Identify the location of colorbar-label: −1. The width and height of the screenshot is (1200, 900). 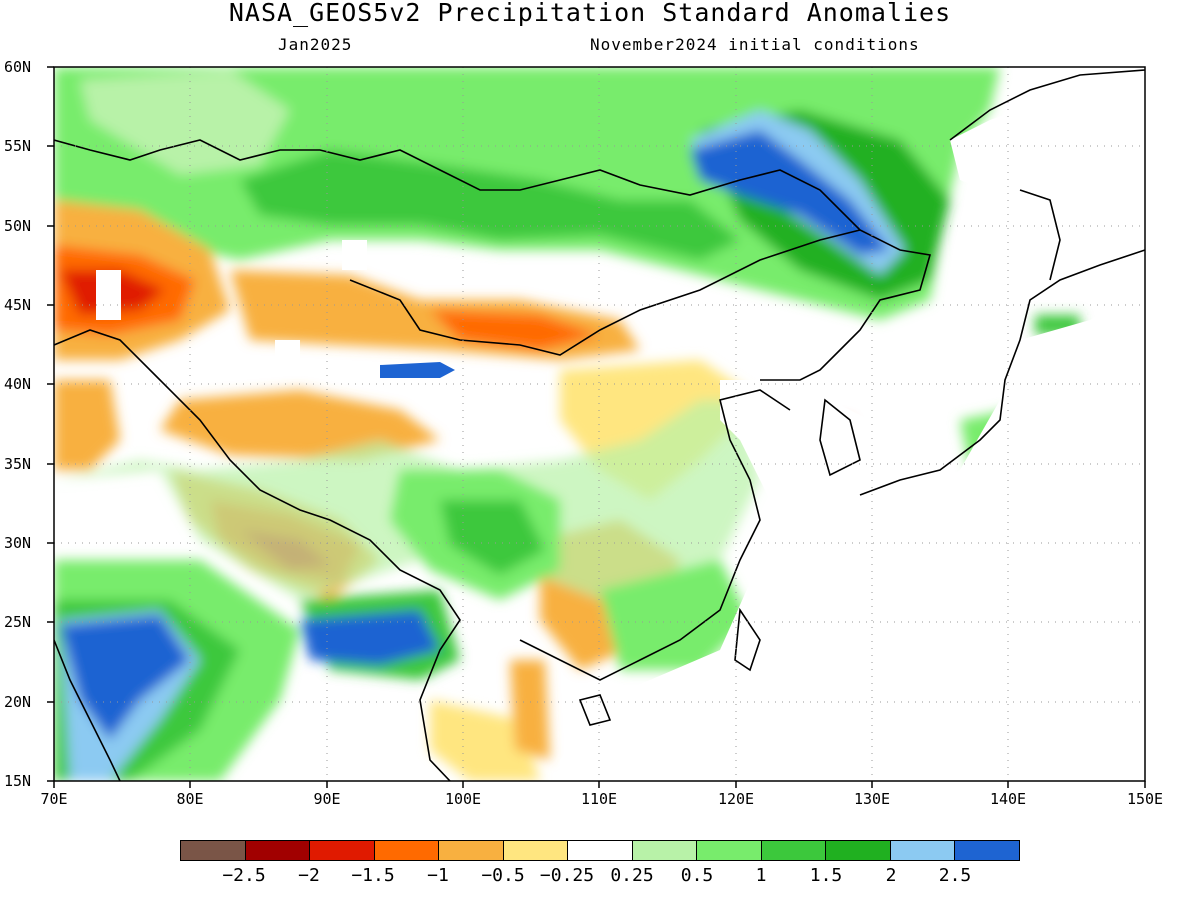
(438, 875).